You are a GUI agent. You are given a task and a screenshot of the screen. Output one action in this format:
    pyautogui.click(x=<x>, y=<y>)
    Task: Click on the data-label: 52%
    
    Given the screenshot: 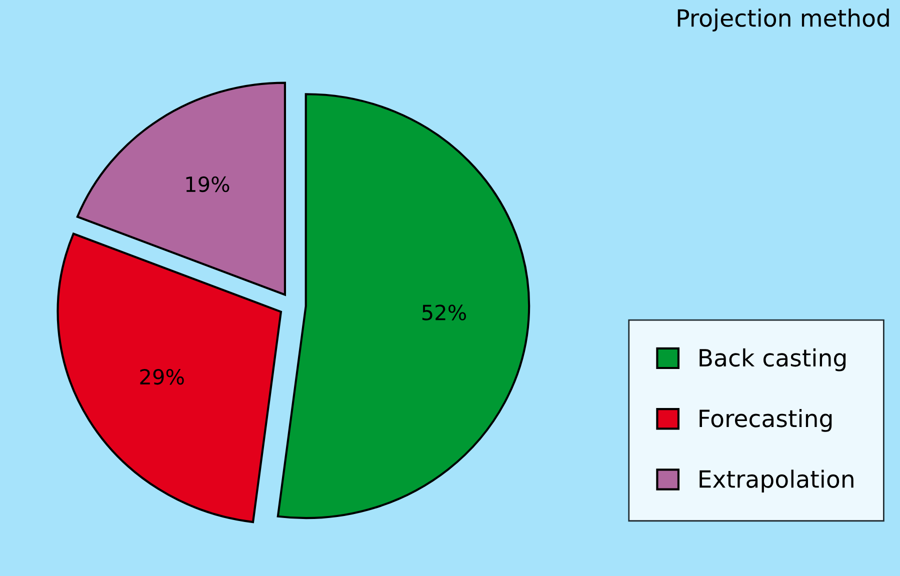 What is the action you would take?
    pyautogui.click(x=444, y=312)
    